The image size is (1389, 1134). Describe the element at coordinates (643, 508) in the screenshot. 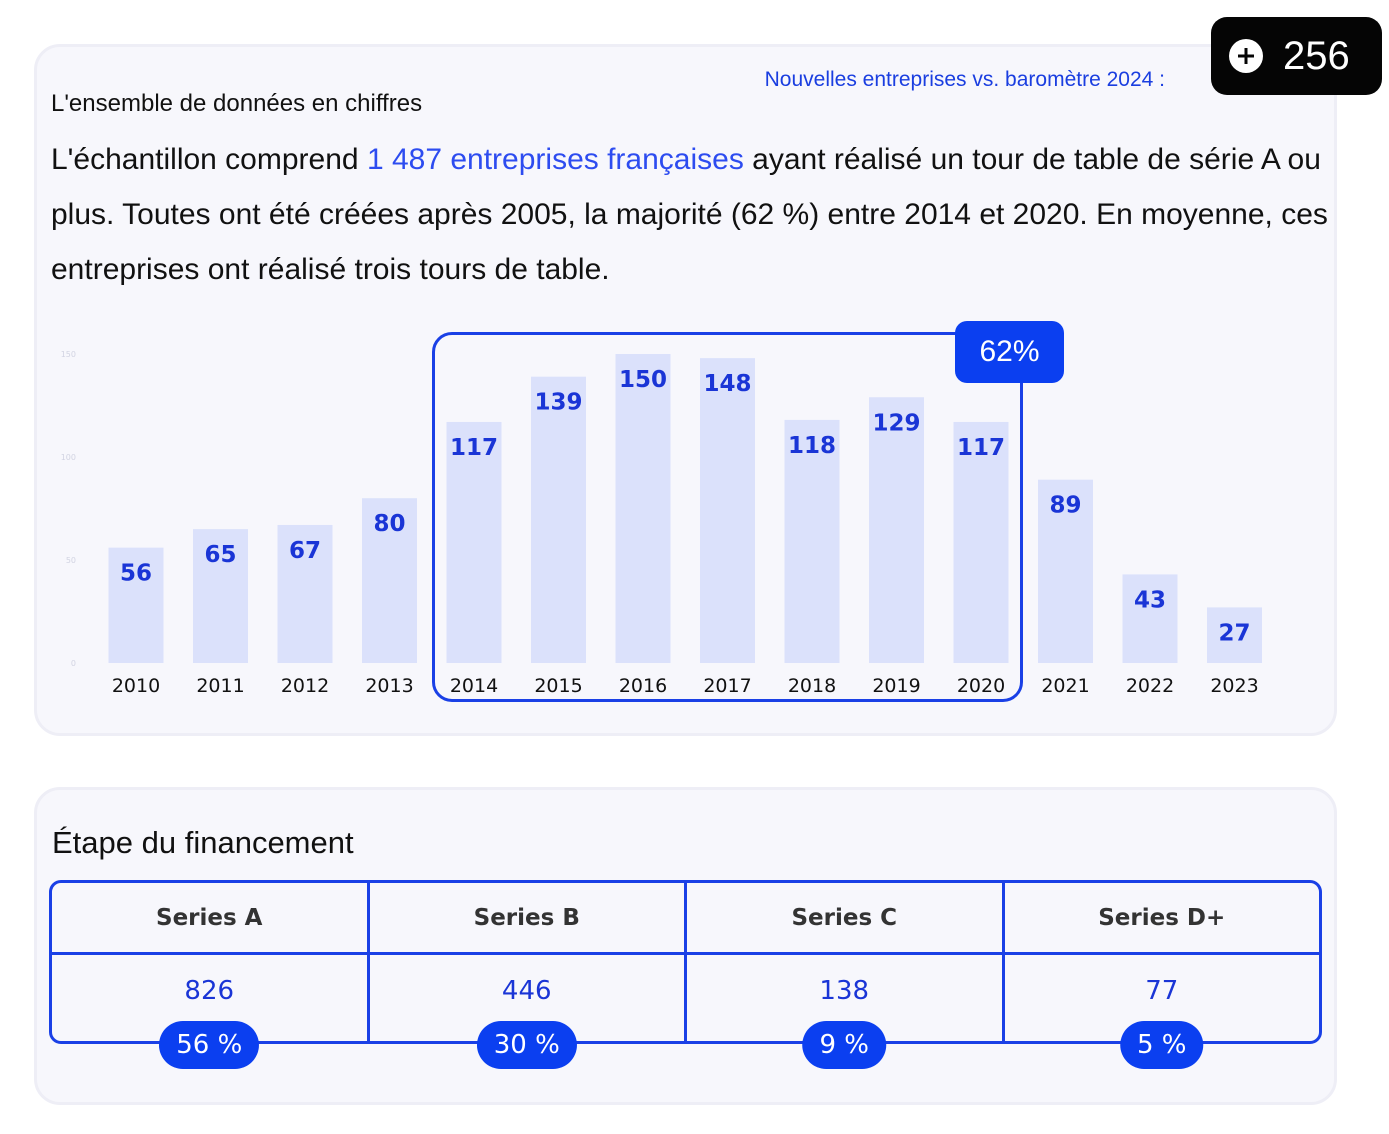

I see `bar-2016` at that location.